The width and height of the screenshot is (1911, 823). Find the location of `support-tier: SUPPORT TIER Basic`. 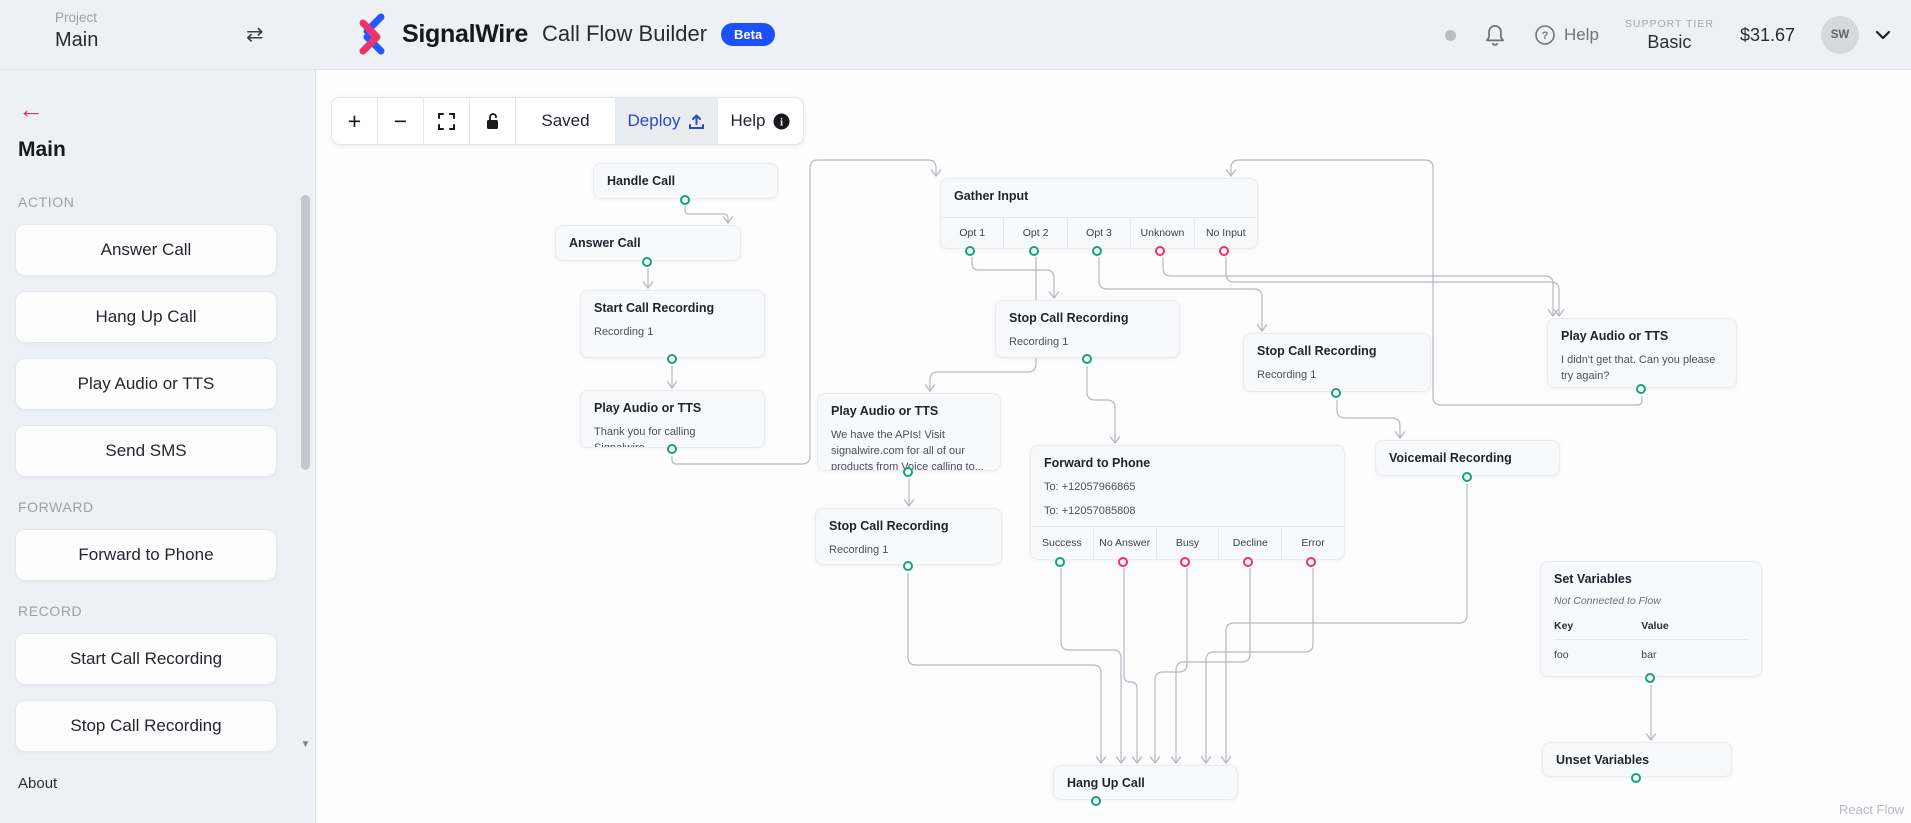

support-tier: SUPPORT TIER Basic is located at coordinates (1669, 35).